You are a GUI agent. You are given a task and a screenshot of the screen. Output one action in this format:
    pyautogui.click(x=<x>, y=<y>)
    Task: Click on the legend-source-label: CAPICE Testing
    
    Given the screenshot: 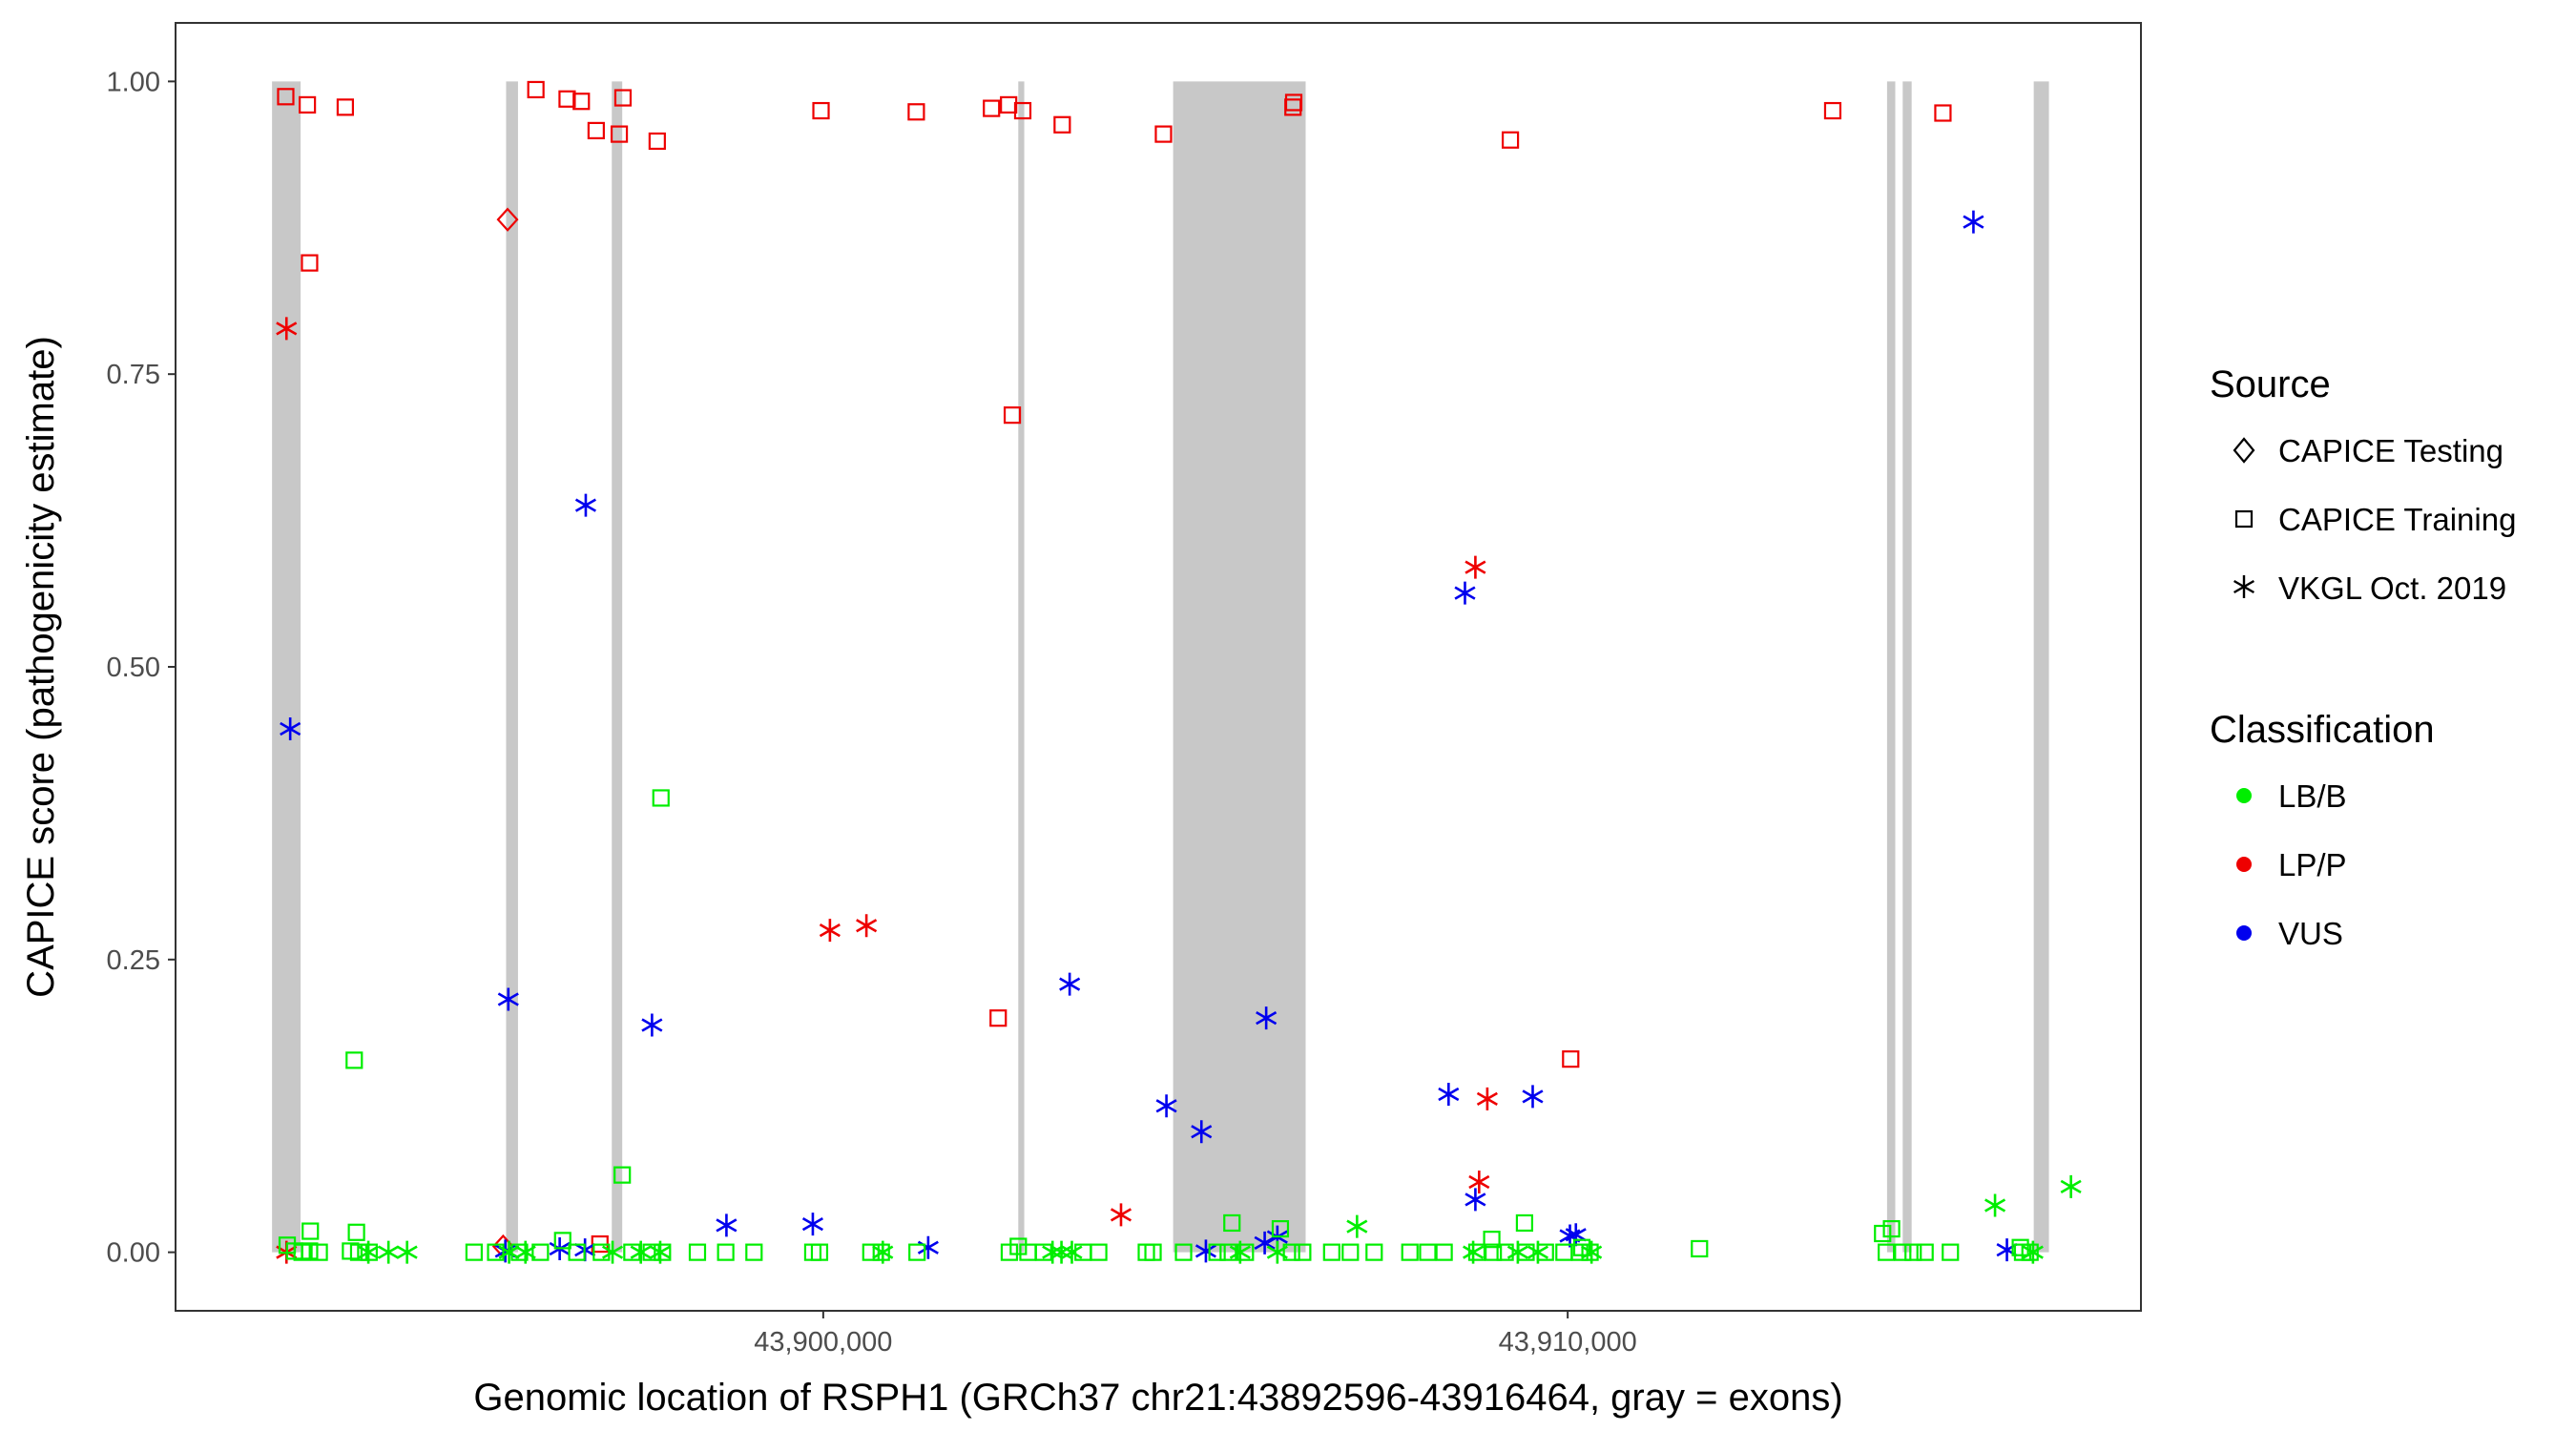 What is the action you would take?
    pyautogui.click(x=2390, y=450)
    